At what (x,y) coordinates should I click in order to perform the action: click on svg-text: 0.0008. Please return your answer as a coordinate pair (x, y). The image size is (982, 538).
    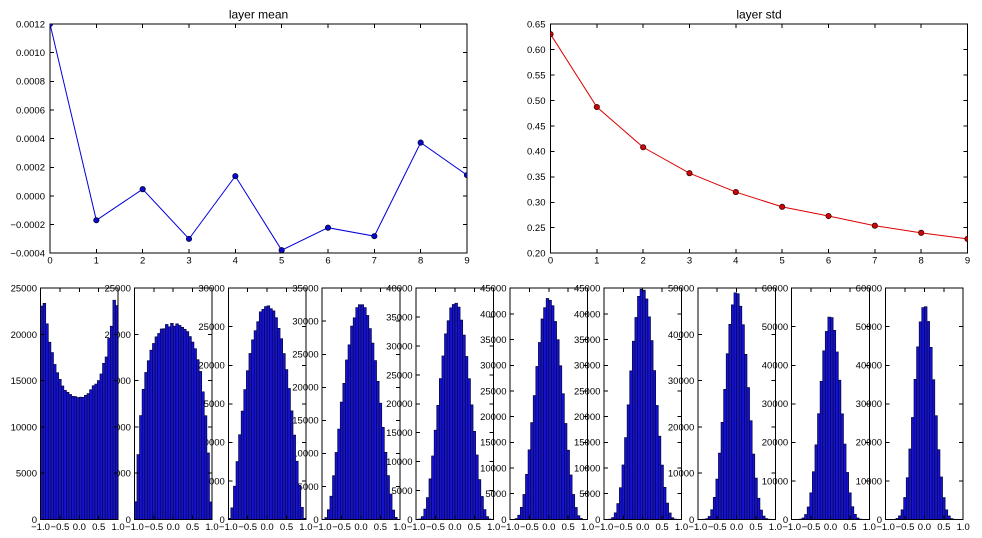
    Looking at the image, I should click on (30, 82).